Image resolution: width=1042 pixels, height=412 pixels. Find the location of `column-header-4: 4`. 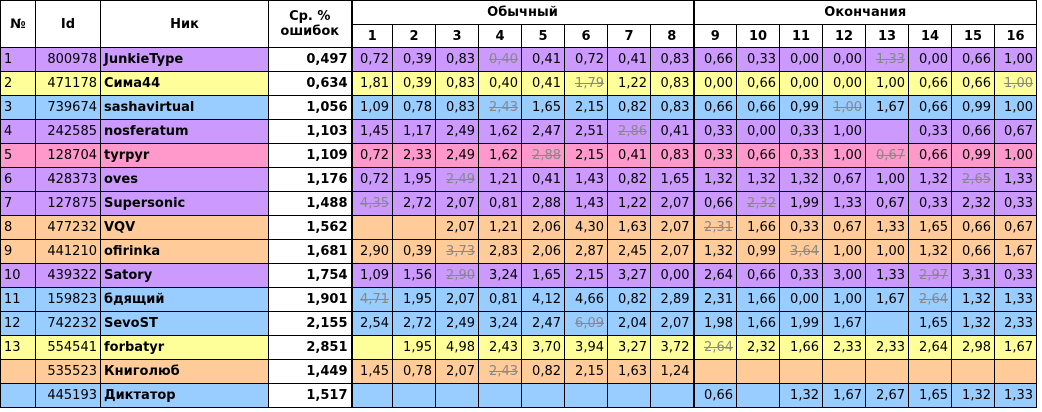

column-header-4: 4 is located at coordinates (500, 36).